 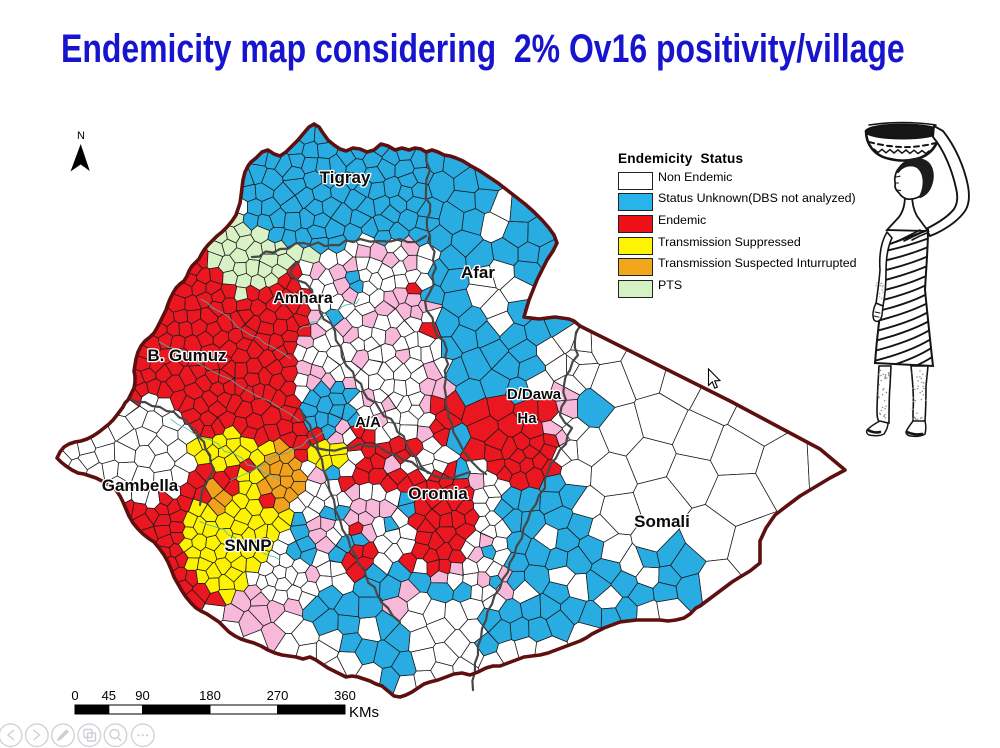 What do you see at coordinates (278, 695) in the screenshot?
I see `svg-text: 270` at bounding box center [278, 695].